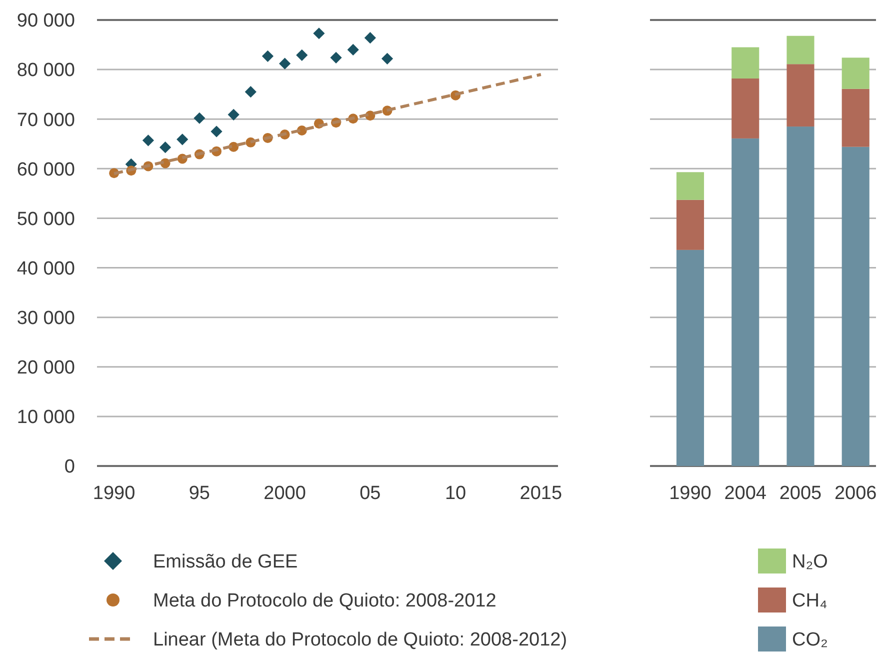 The image size is (878, 657). I want to click on y-tick-label: 50 000, so click(45, 219).